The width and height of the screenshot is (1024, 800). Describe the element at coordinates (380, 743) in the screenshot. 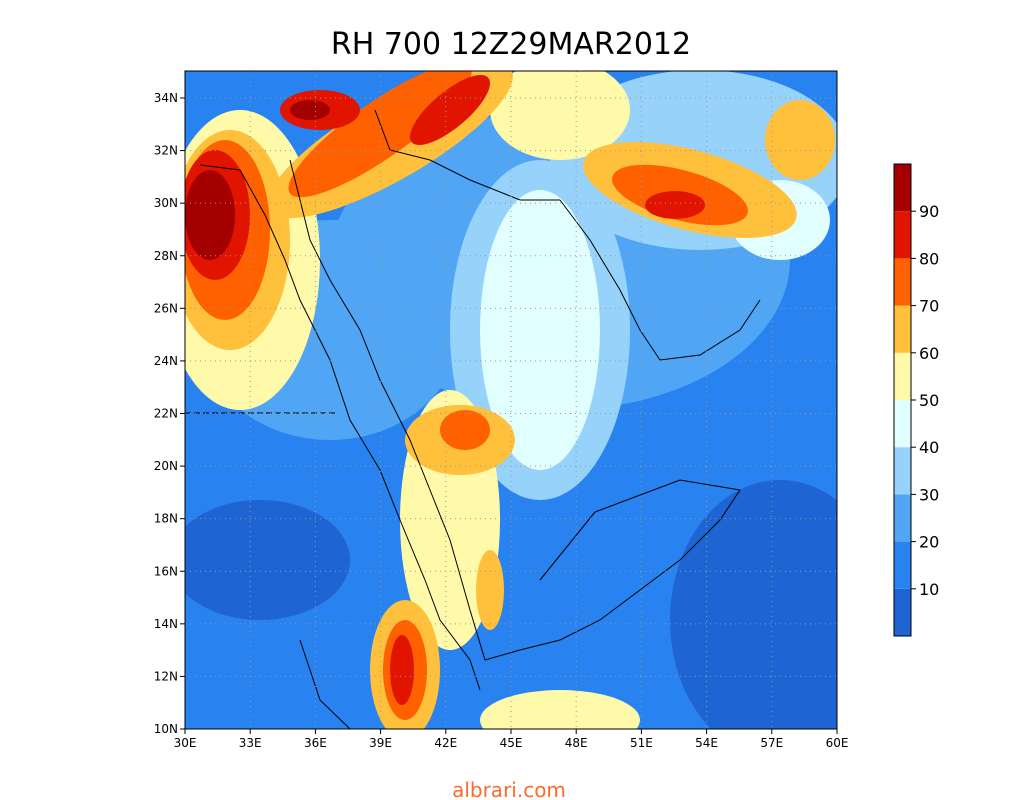

I see `x-tick-label: 39E` at that location.